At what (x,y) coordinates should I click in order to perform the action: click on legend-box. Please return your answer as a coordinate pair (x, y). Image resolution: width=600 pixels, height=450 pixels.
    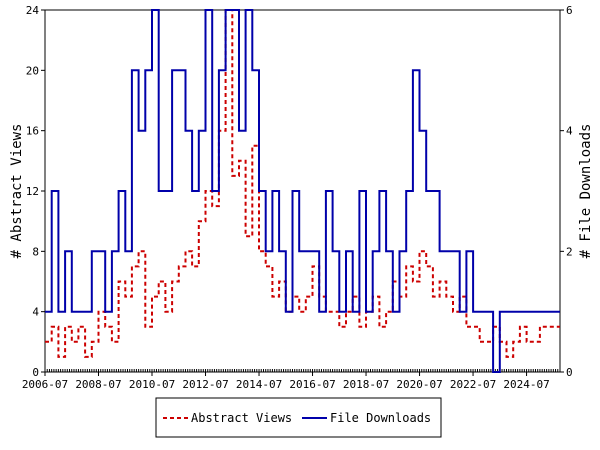
    Looking at the image, I should click on (298, 417).